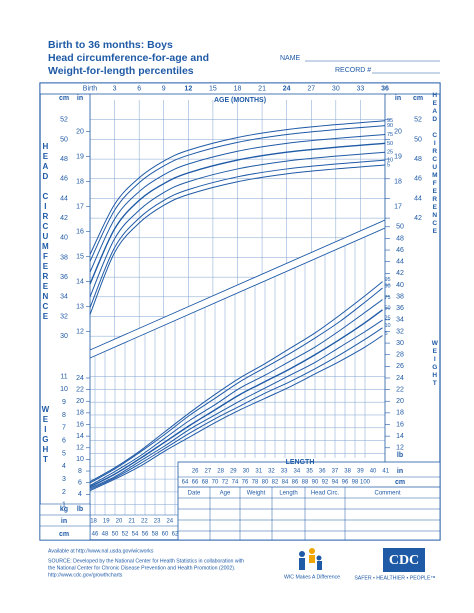 The width and height of the screenshot is (474, 613). I want to click on right-tick-label: 40, so click(400, 285).